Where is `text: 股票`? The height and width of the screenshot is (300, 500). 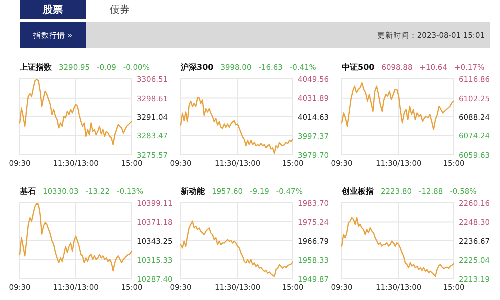 text: 股票 is located at coordinates (52, 10).